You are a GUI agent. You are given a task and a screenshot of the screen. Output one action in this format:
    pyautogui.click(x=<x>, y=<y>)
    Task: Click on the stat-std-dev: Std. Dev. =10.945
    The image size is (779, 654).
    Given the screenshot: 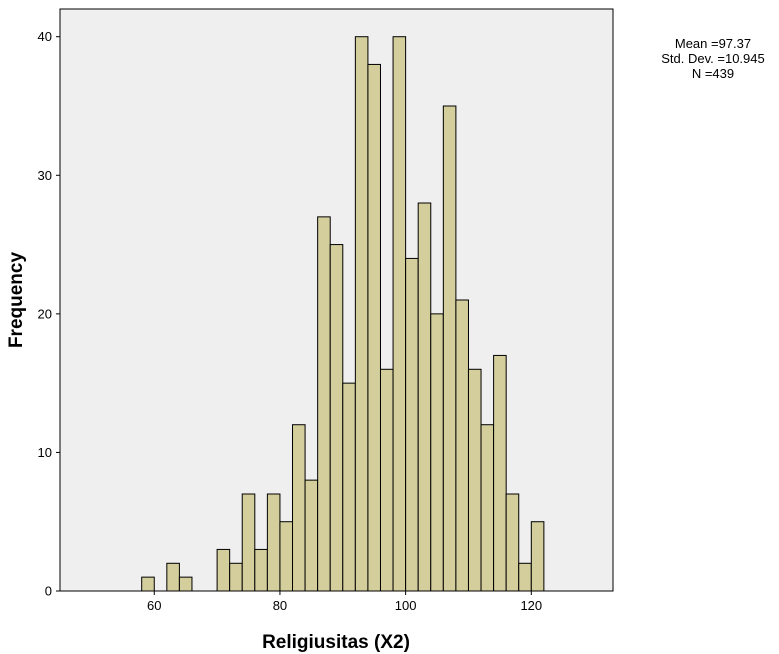 What is the action you would take?
    pyautogui.click(x=712, y=58)
    